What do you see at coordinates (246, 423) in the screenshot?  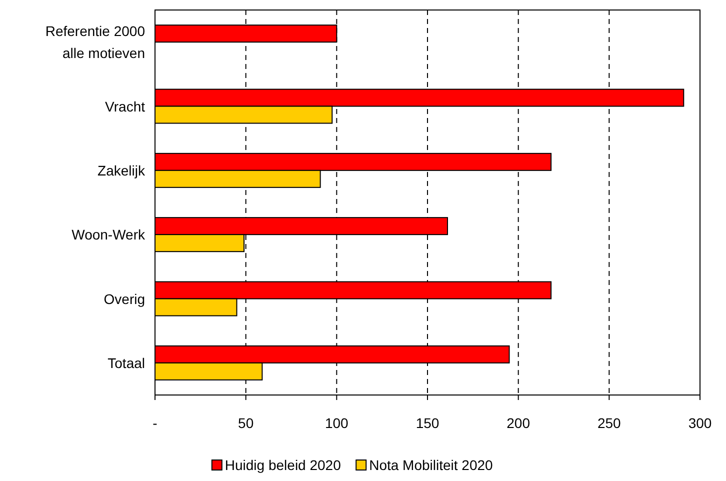 I see `x-tick-label: 50` at bounding box center [246, 423].